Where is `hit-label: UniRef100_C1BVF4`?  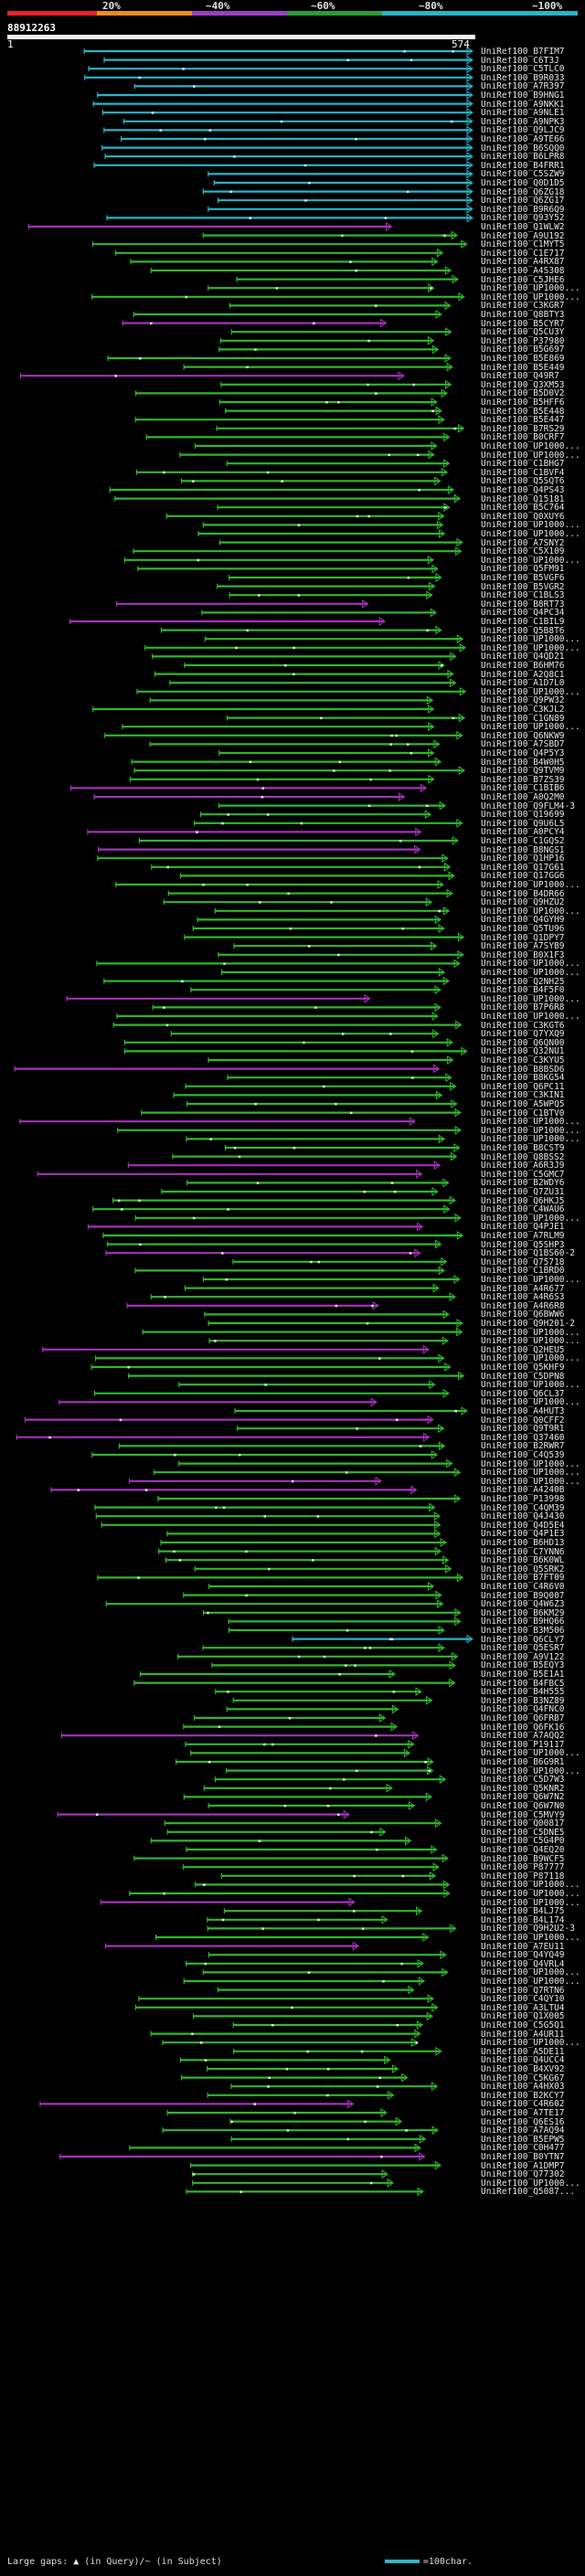
hit-label: UniRef100_C1BVF4 is located at coordinates (523, 473).